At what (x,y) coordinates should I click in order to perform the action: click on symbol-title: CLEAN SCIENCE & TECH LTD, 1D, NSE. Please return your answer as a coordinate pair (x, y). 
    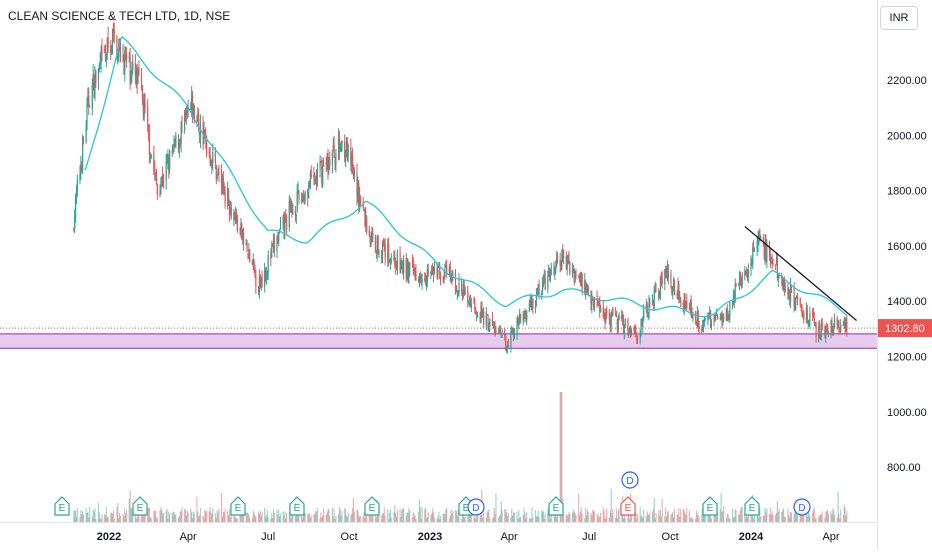
    Looking at the image, I should click on (119, 16).